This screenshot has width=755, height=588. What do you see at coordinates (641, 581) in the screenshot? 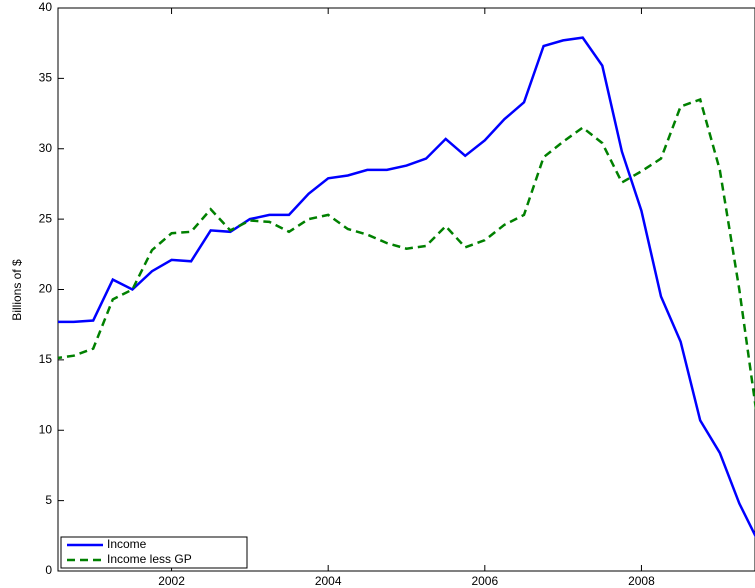
I see `x-tick-label: 2008` at bounding box center [641, 581].